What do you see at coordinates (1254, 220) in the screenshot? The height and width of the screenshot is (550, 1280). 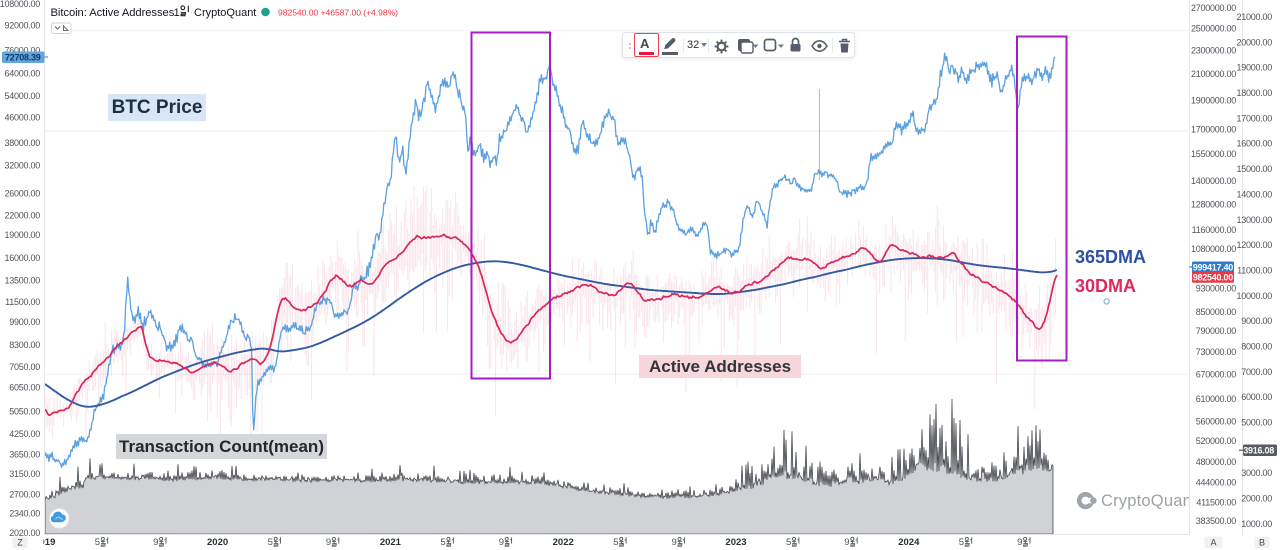 I see `svg-text: 13000.00` at bounding box center [1254, 220].